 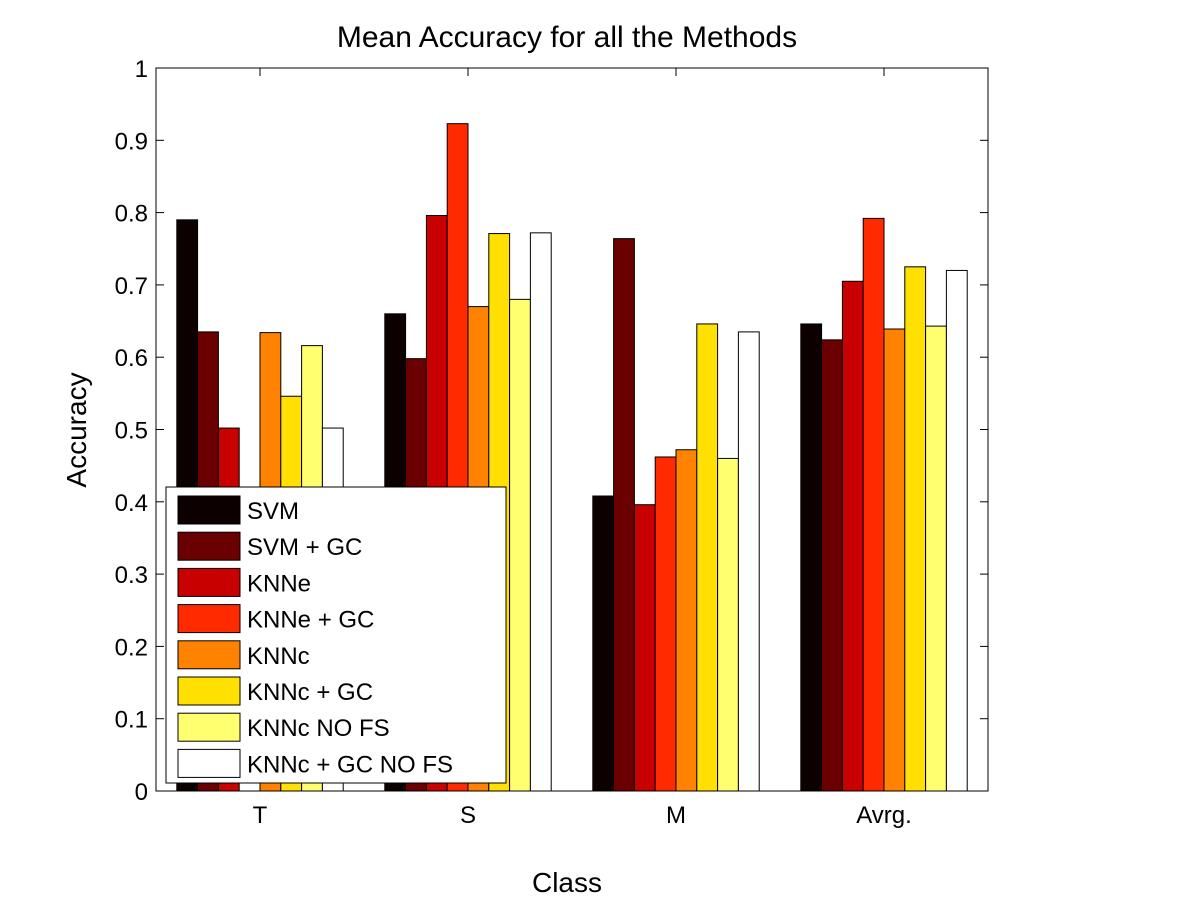 What do you see at coordinates (279, 583) in the screenshot?
I see `legend-label: KNNe` at bounding box center [279, 583].